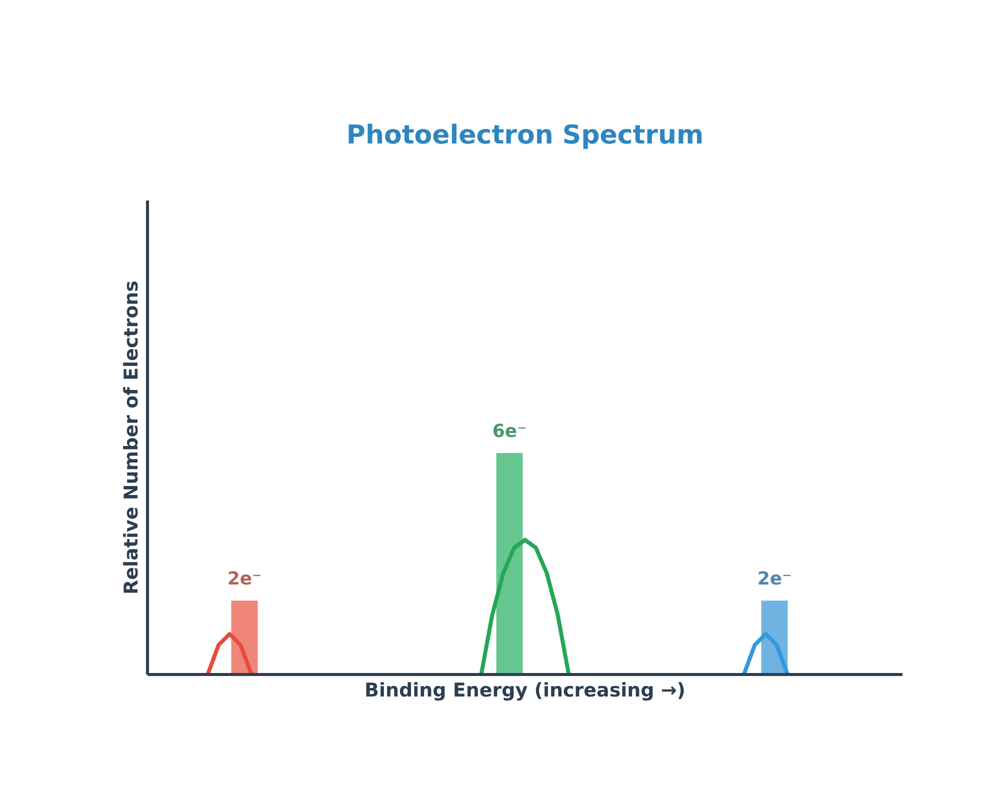 This screenshot has height=807, width=997. Describe the element at coordinates (525, 135) in the screenshot. I see `chart-title: Photoelectron Spectrum` at that location.